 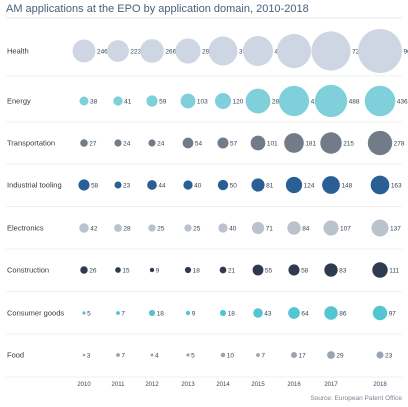 I want to click on bubble-transportation-2013, so click(x=188, y=143).